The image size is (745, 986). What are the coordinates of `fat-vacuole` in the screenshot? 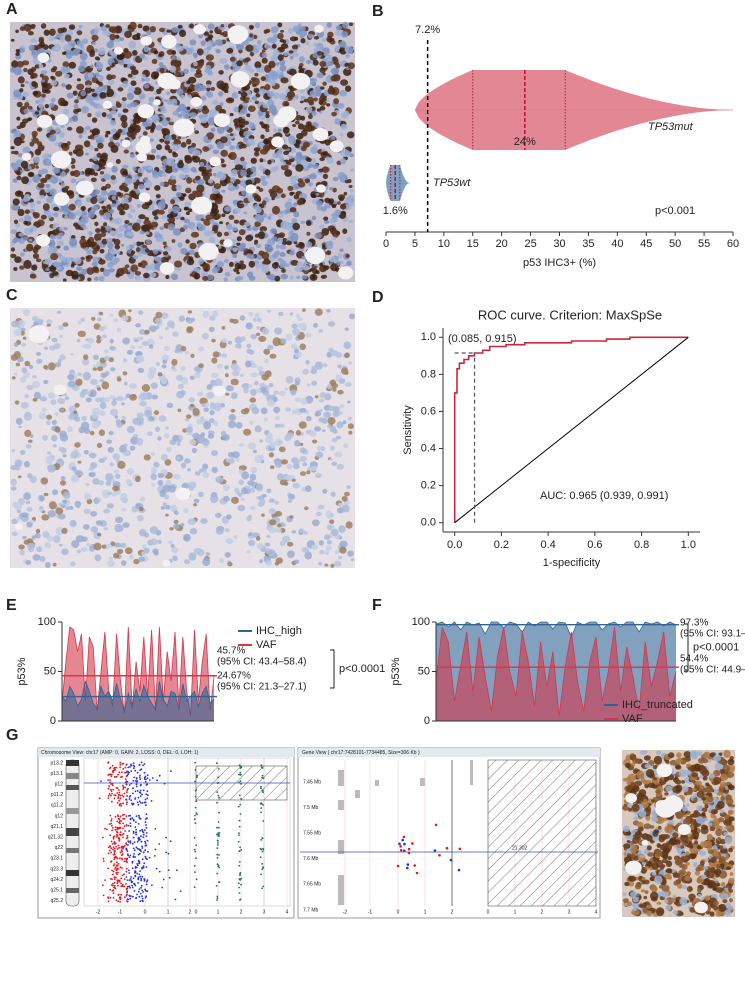 It's located at (39, 334).